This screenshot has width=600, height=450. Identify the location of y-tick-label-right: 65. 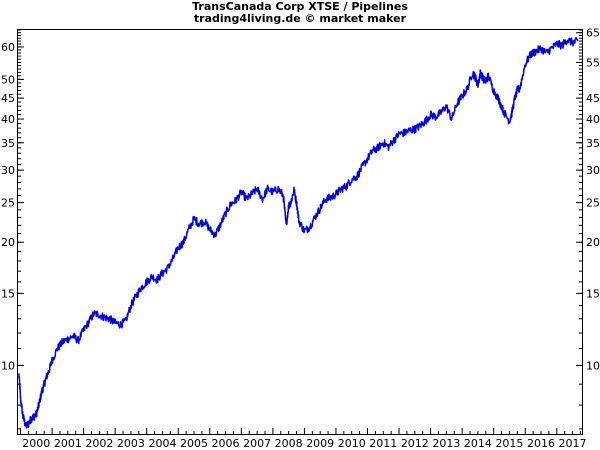
(593, 33).